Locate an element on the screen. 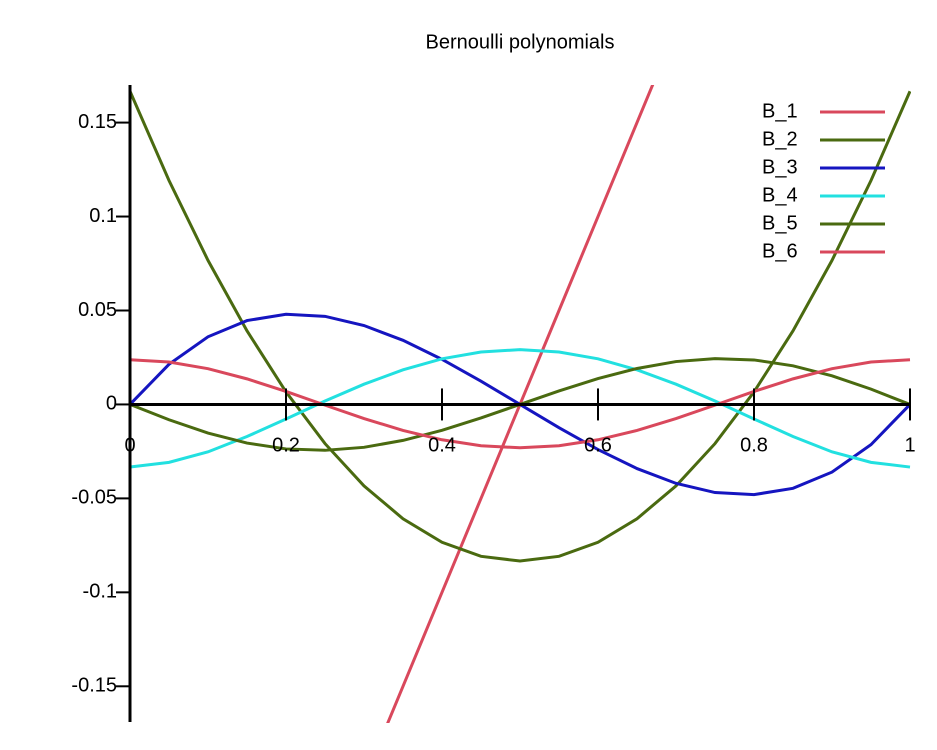  x-tick-label: 0.4 is located at coordinates (442, 446).